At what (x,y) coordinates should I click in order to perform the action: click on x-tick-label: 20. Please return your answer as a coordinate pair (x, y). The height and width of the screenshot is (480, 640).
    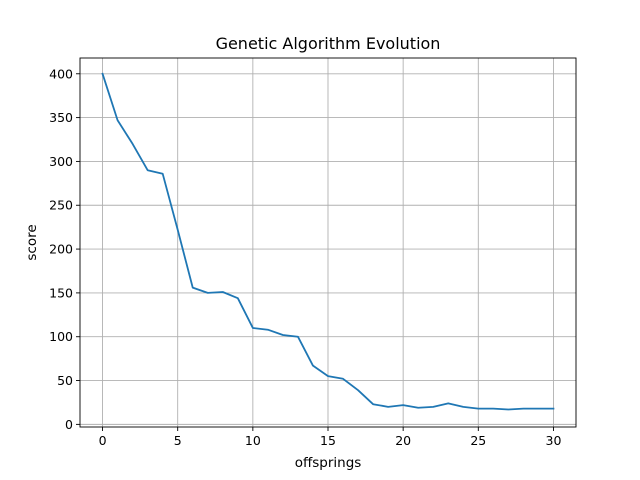
    Looking at the image, I should click on (403, 440).